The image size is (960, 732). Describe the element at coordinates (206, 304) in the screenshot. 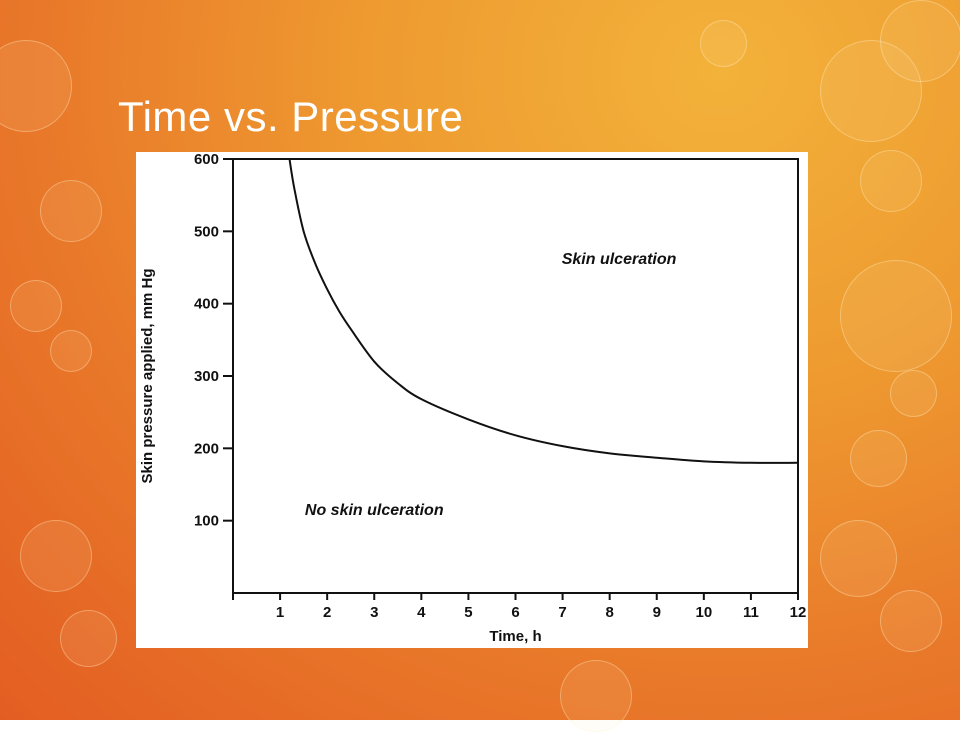

I see `y-tick-label: 400` at that location.